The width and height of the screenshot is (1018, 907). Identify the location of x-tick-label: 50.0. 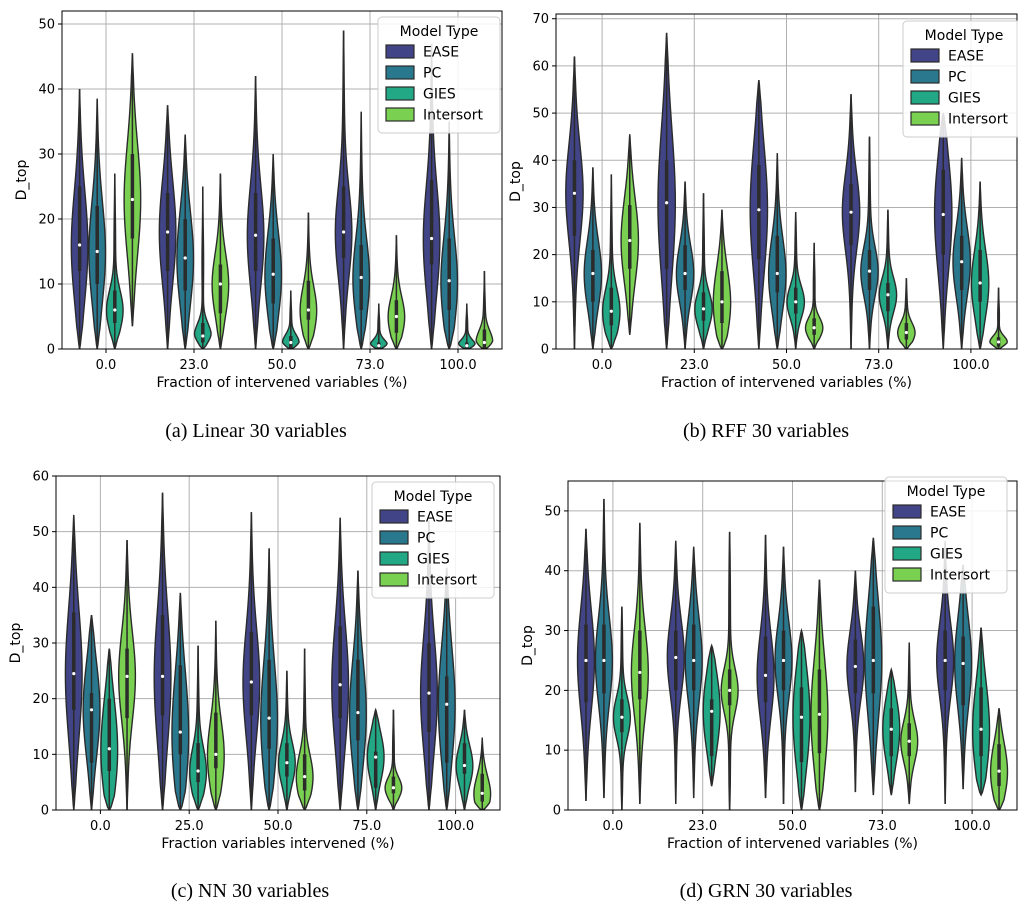
(282, 365).